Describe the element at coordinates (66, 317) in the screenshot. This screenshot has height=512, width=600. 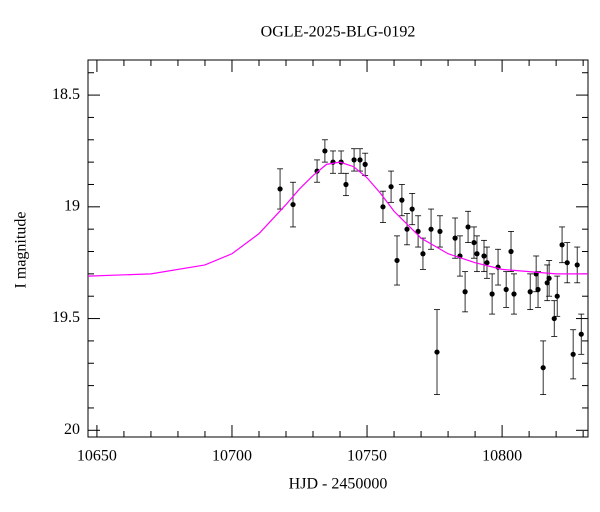
I see `y-tick-label: 19.5` at that location.